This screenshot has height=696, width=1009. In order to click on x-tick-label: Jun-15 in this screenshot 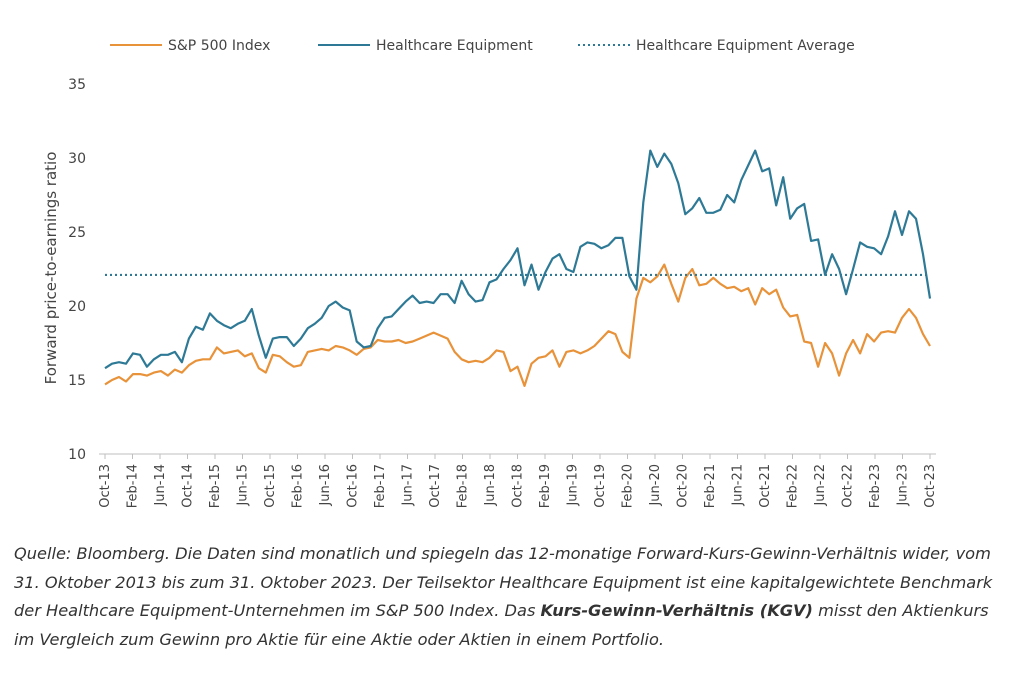, I will do `click(243, 485)`.